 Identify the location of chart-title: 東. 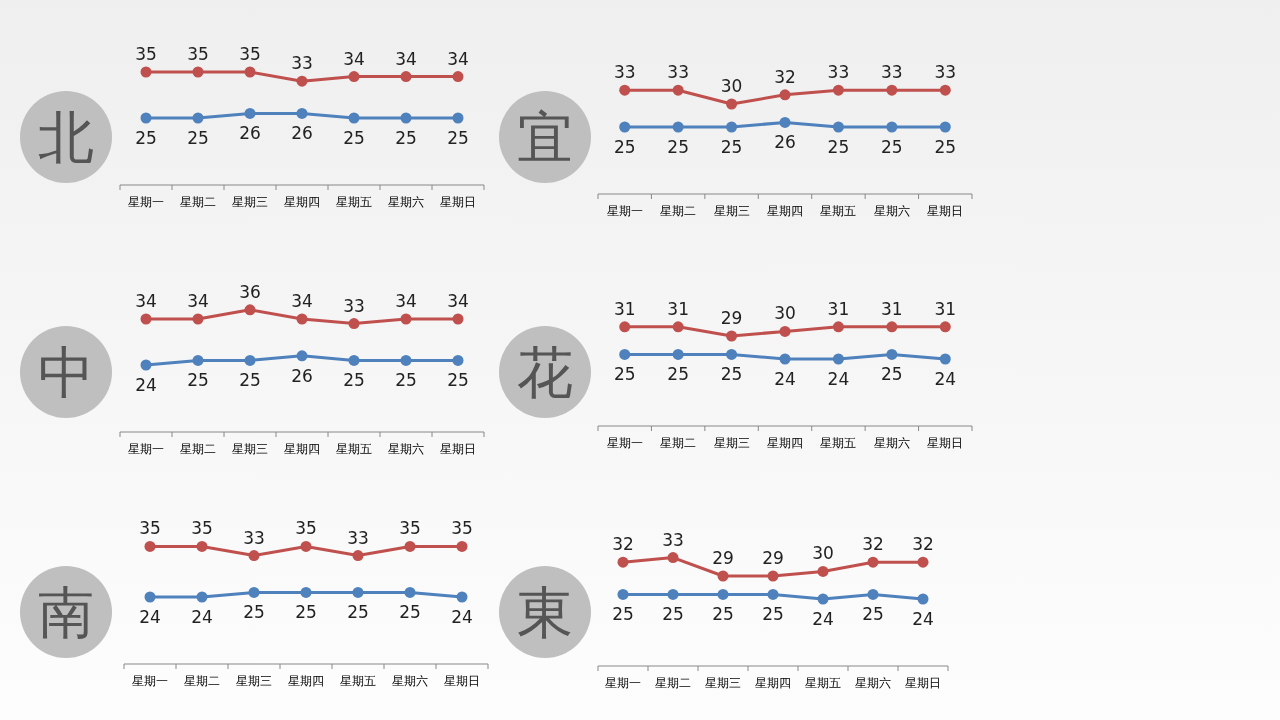
(545, 612).